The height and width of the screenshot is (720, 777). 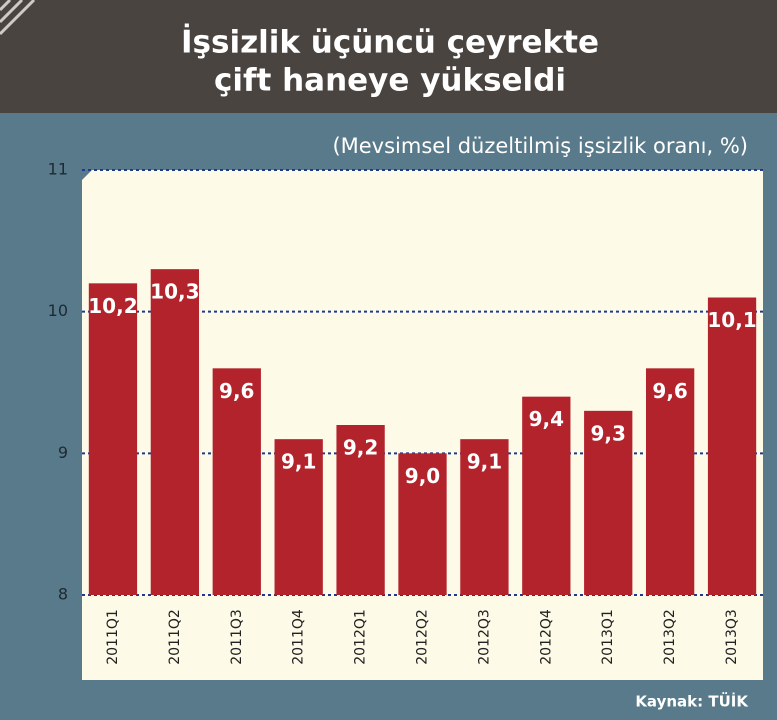 What do you see at coordinates (113, 637) in the screenshot?
I see `x-tick-label: 2011Q1` at bounding box center [113, 637].